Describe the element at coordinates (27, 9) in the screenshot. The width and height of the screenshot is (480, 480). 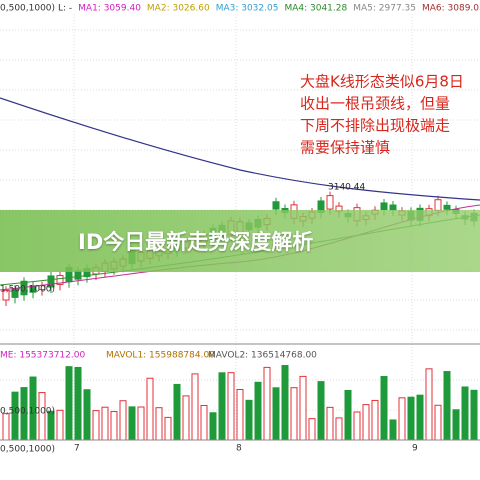
I see `header-left: 0,500,1000)` at that location.